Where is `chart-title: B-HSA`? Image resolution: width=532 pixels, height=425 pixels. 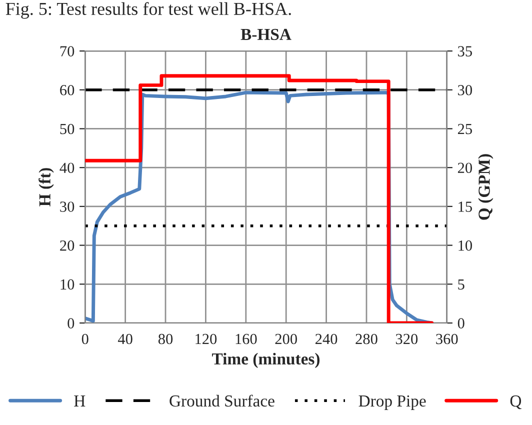 chart-title: B-HSA is located at coordinates (266, 34).